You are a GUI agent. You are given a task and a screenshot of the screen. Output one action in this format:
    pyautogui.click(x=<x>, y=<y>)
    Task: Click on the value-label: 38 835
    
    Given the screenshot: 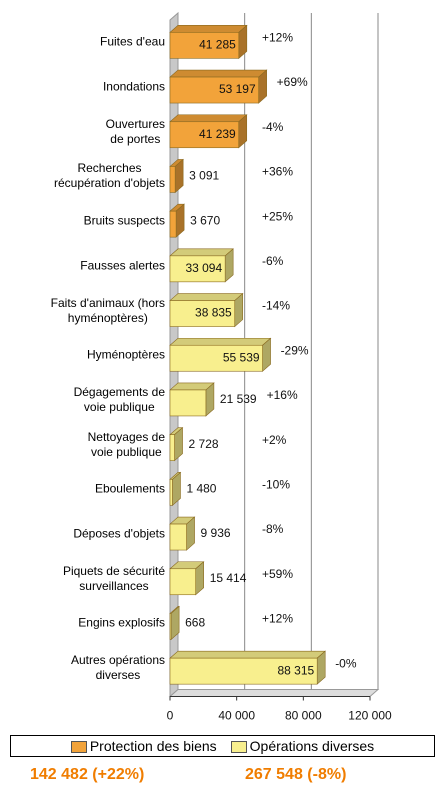 What is the action you would take?
    pyautogui.click(x=213, y=313)
    